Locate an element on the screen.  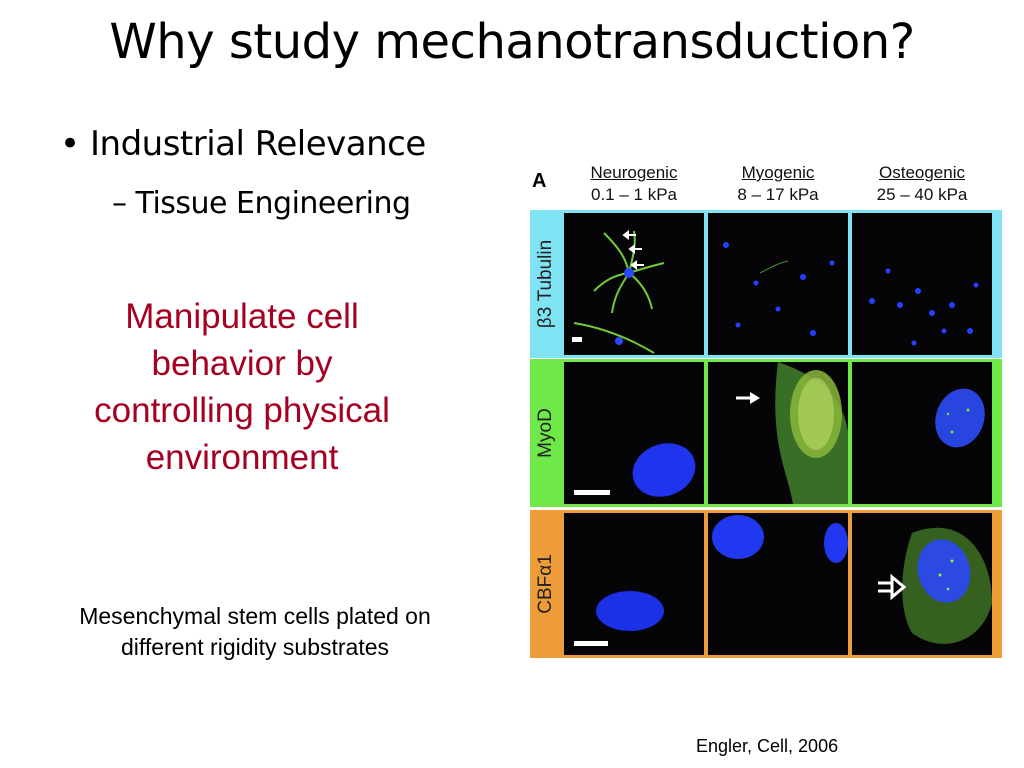
micrograph-myogenic-cbfa1 is located at coordinates (778, 584).